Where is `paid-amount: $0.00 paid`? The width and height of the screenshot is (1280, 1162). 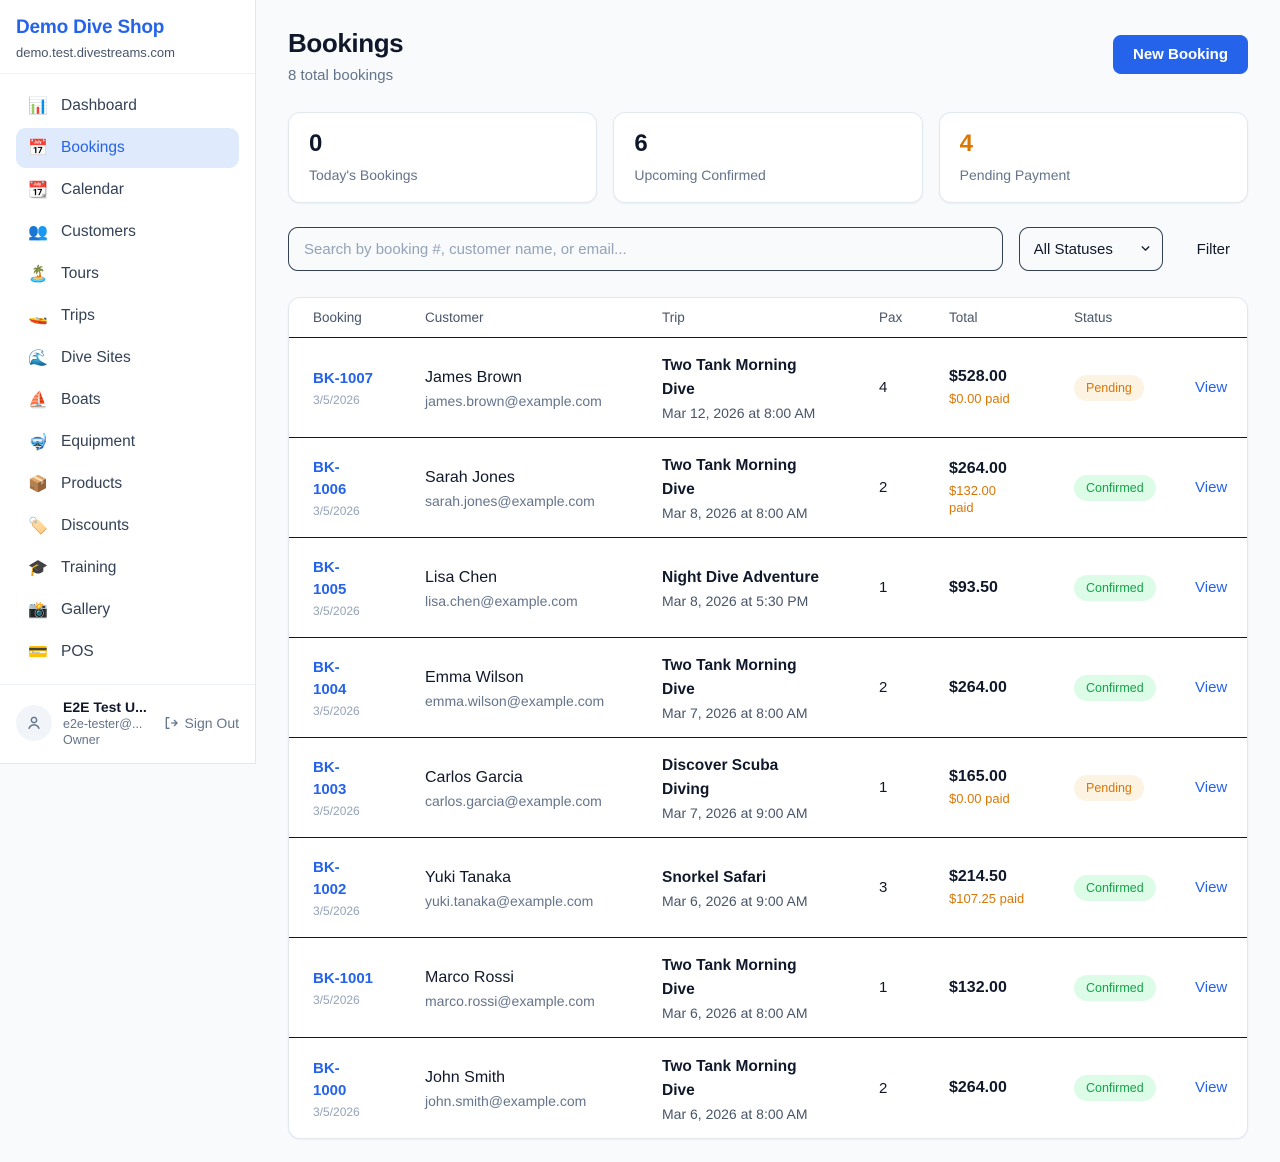 paid-amount: $0.00 paid is located at coordinates (979, 798).